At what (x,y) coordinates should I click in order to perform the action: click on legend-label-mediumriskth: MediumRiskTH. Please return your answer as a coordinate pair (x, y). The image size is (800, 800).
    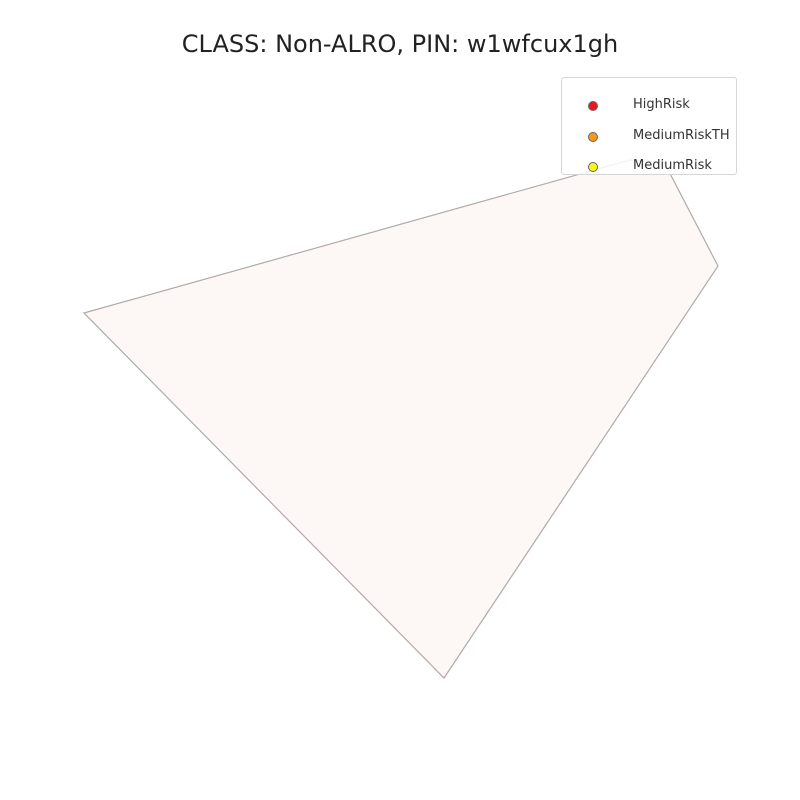
    Looking at the image, I should click on (681, 135).